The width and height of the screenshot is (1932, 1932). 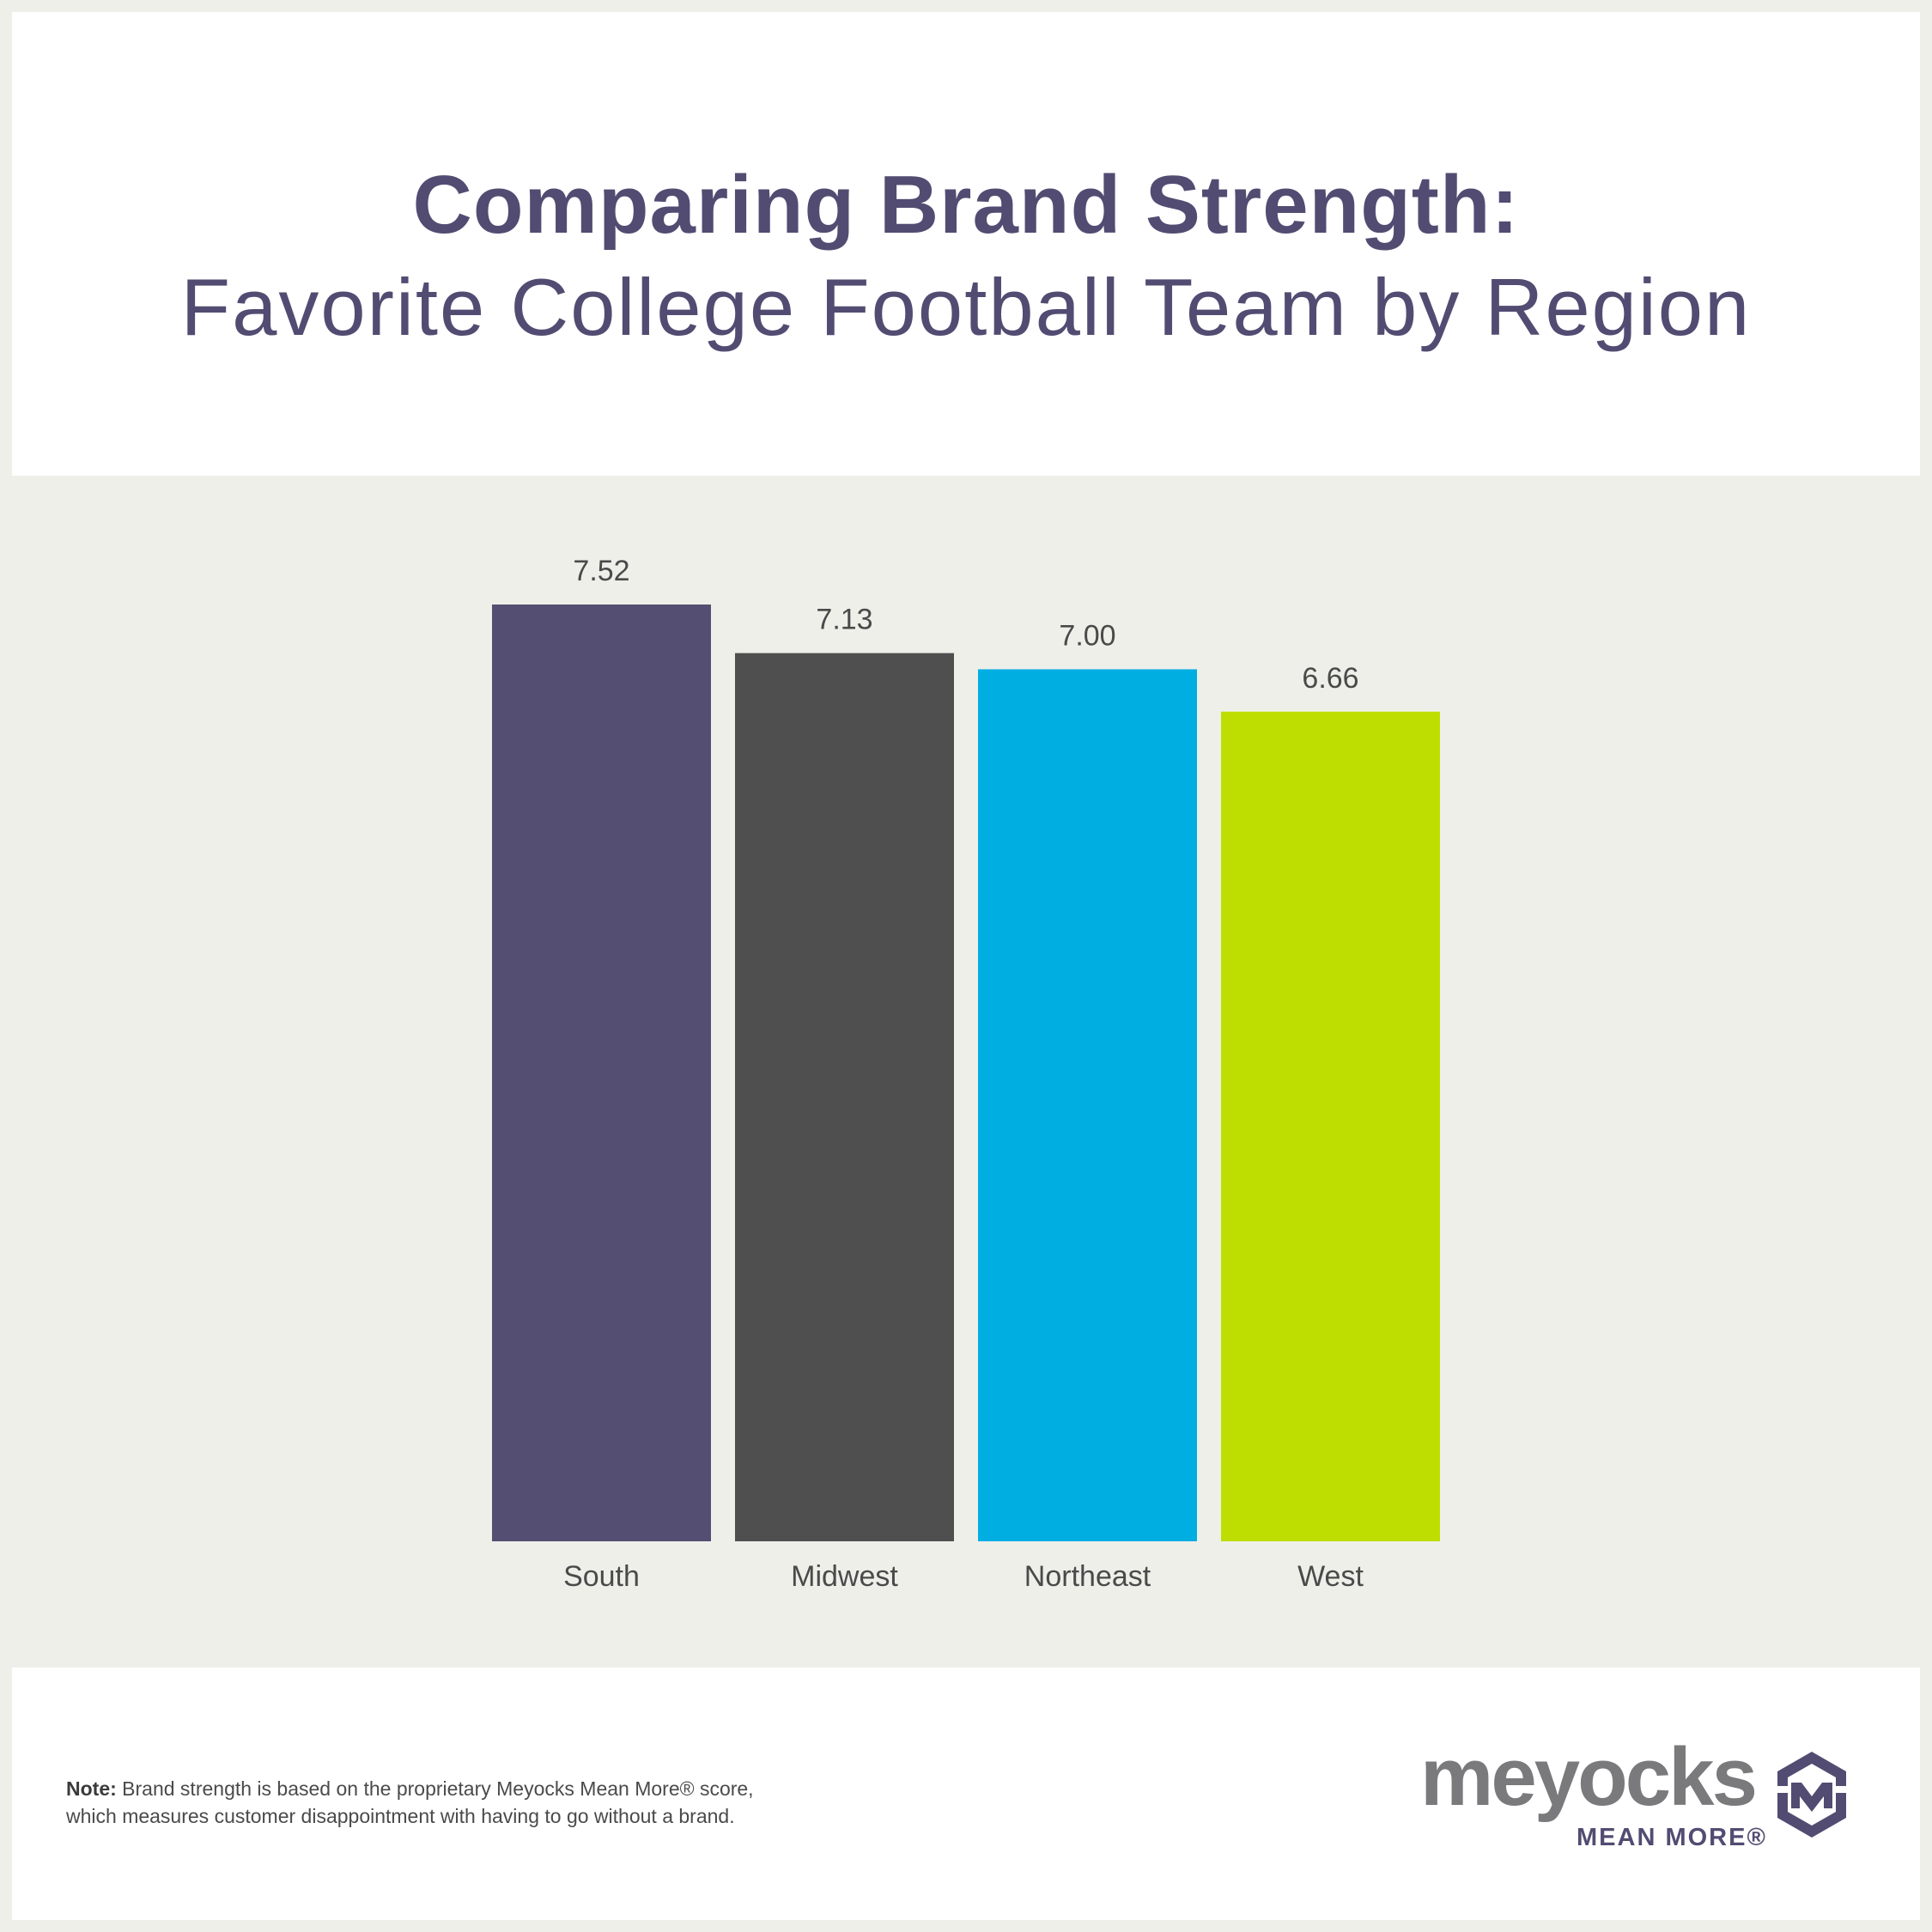 I want to click on value-label-west: 6.66, so click(x=1330, y=678).